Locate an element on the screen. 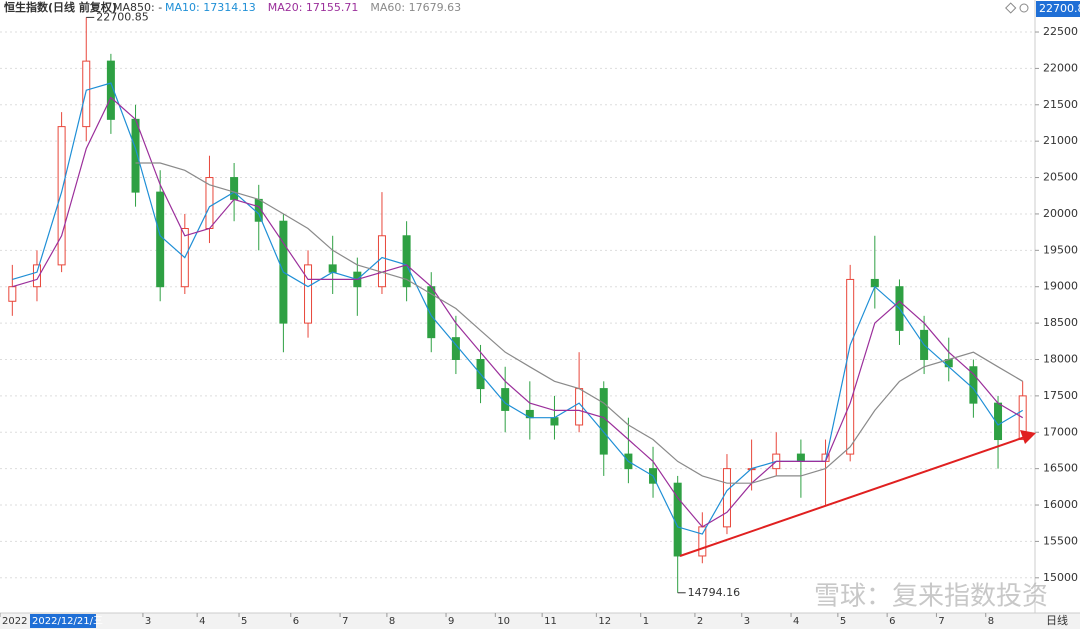 The height and width of the screenshot is (629, 1080). legend-entry: MA20: 17155.71 is located at coordinates (313, 7).